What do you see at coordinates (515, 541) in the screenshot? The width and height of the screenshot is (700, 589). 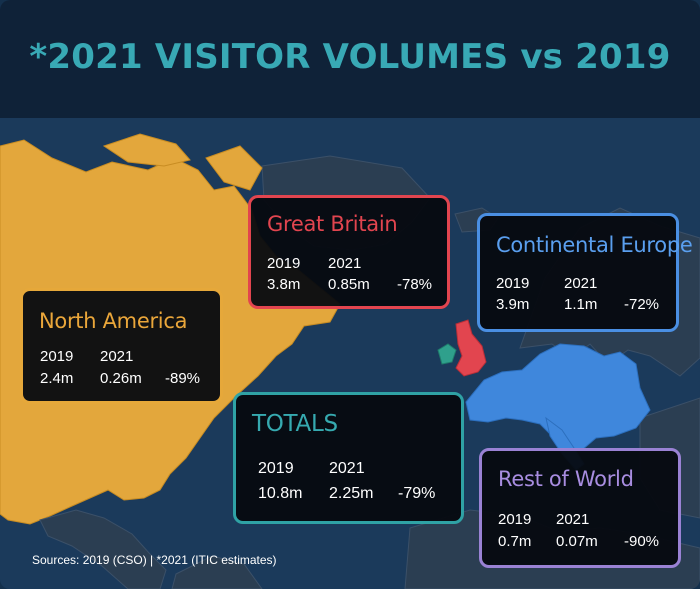 I see `rest-of-world-value-2019: 0.7m` at bounding box center [515, 541].